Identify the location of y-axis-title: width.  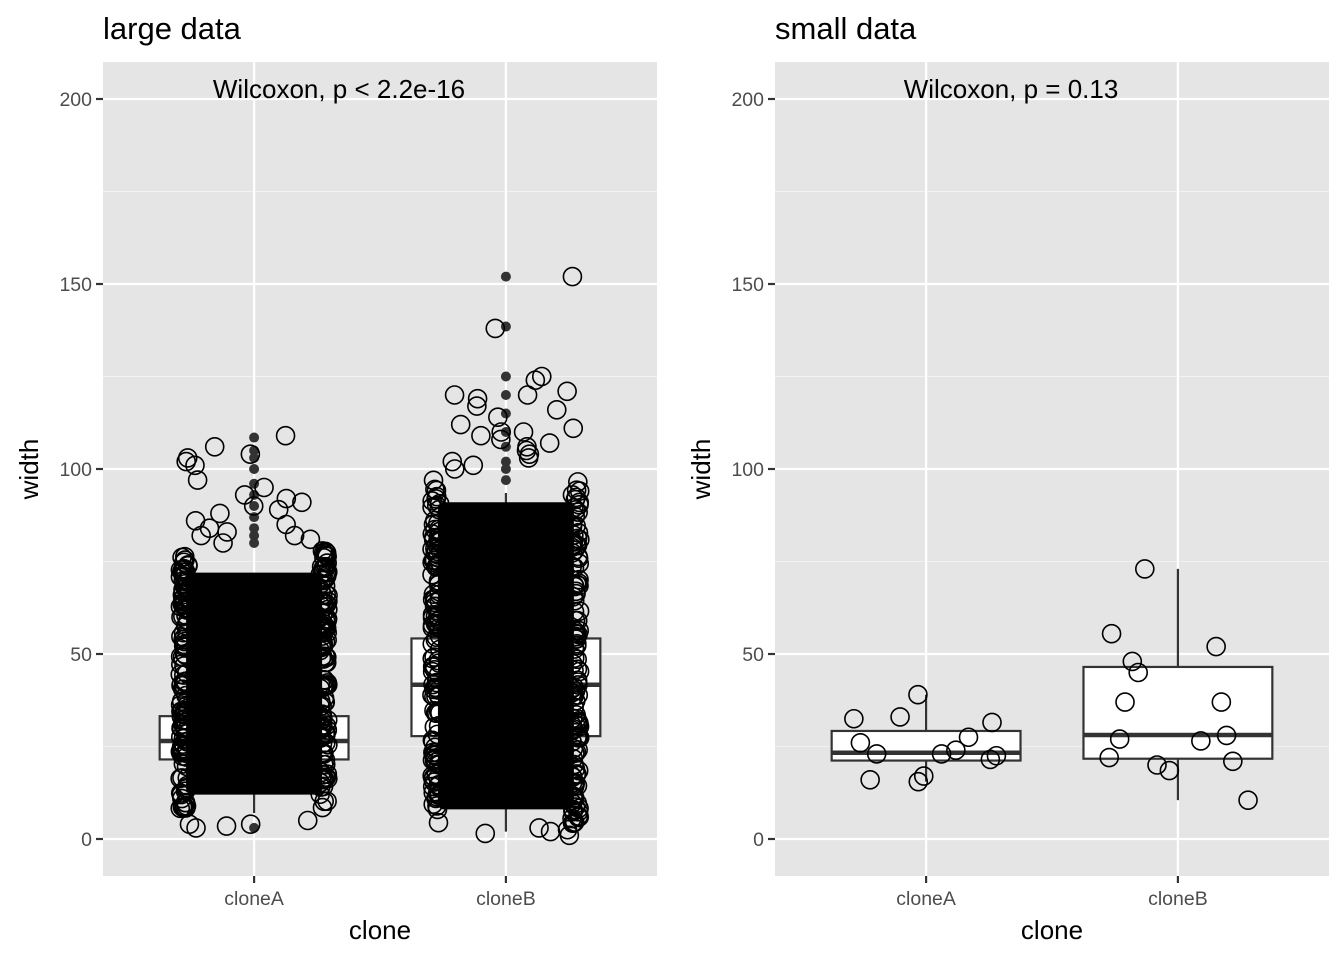
(29, 470).